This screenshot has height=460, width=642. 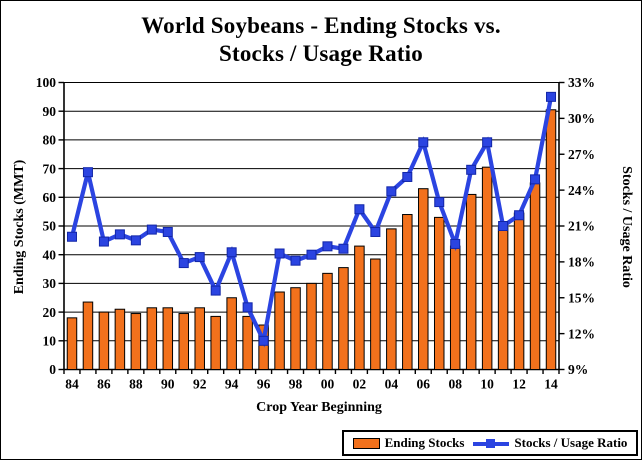 What do you see at coordinates (321, 25) in the screenshot?
I see `chart-title-line1: World Soybeans - Ending Stocks vs.` at bounding box center [321, 25].